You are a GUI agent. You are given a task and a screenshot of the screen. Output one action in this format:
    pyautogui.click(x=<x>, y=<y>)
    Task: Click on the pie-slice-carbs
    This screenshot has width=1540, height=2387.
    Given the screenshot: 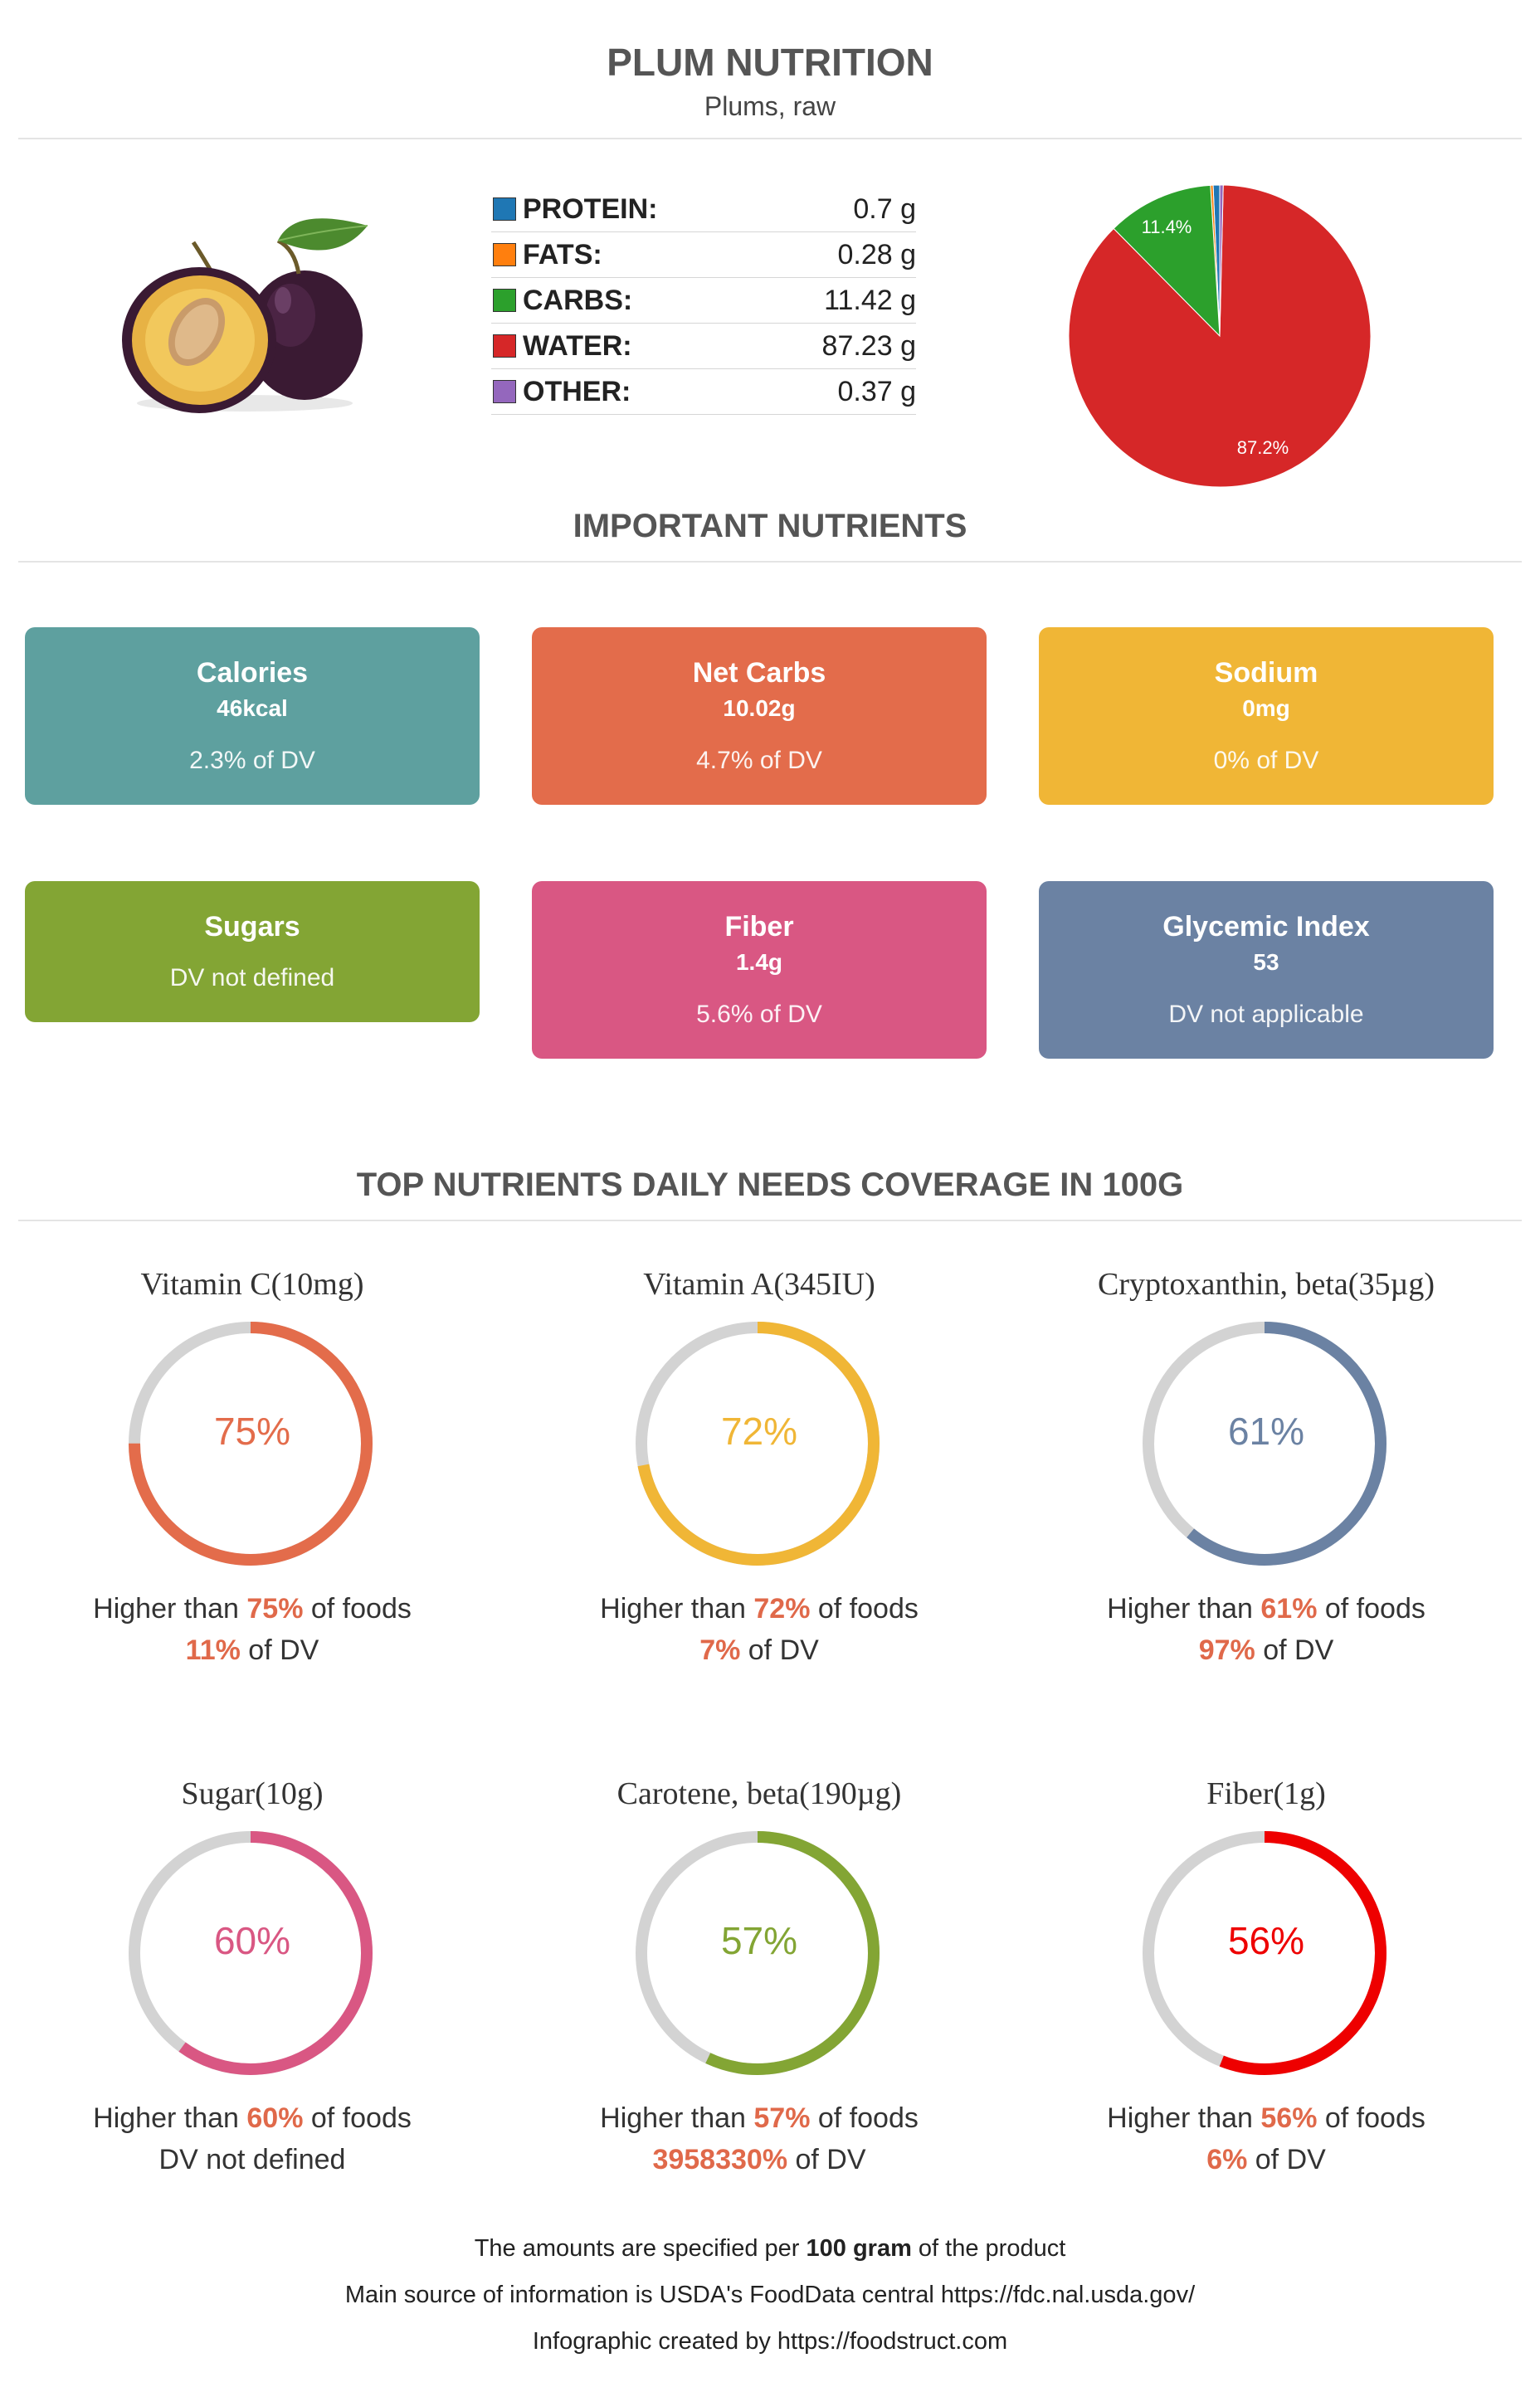 What is the action you would take?
    pyautogui.click(x=1167, y=261)
    